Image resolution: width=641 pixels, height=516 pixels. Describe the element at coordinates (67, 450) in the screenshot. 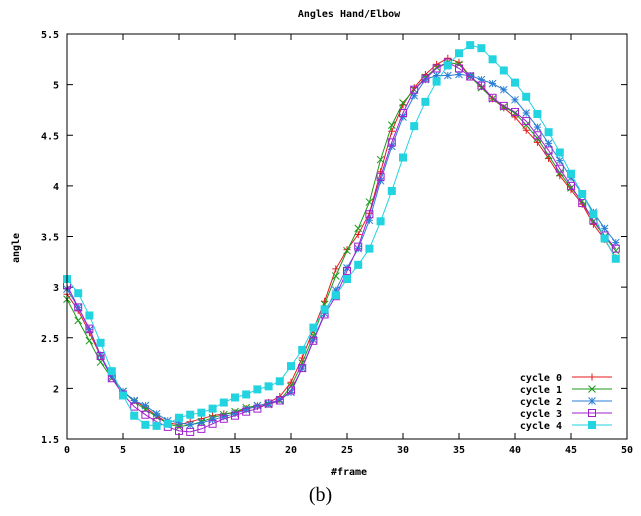

I see `x-tick-label: 0` at that location.